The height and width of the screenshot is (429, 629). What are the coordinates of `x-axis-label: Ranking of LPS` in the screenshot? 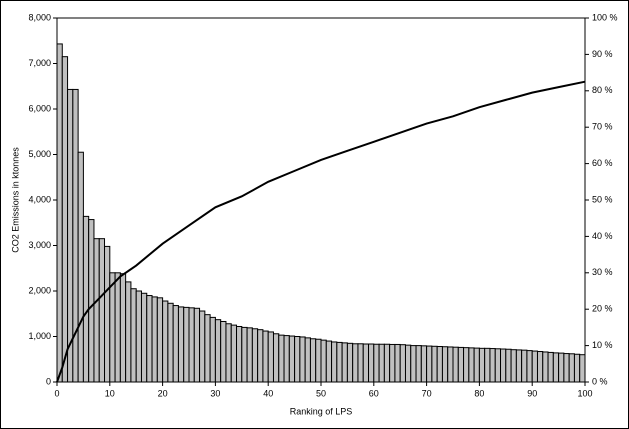 It's located at (321, 411).